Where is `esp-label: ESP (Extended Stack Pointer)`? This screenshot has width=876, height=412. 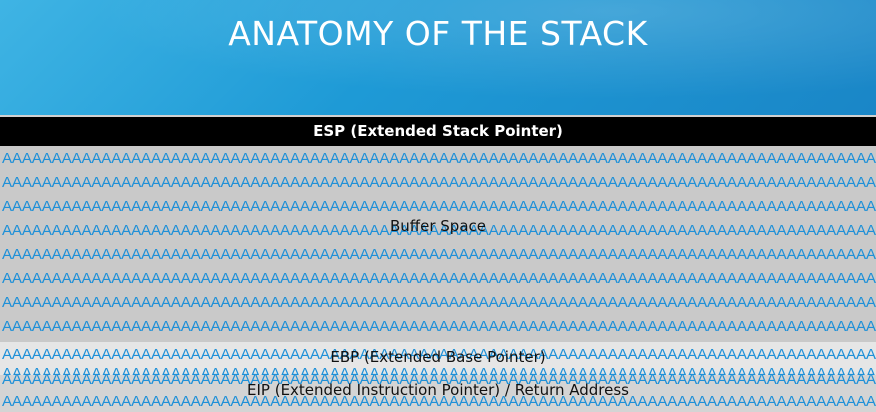
esp-label: ESP (Extended Stack Pointer) is located at coordinates (438, 131).